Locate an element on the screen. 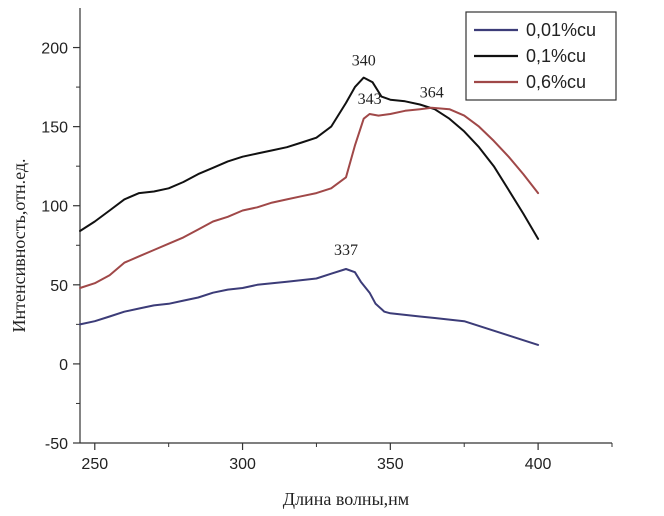 The height and width of the screenshot is (516, 664). legend: 0,01%cu 0,1%cu 0,6%cu is located at coordinates (541, 56).